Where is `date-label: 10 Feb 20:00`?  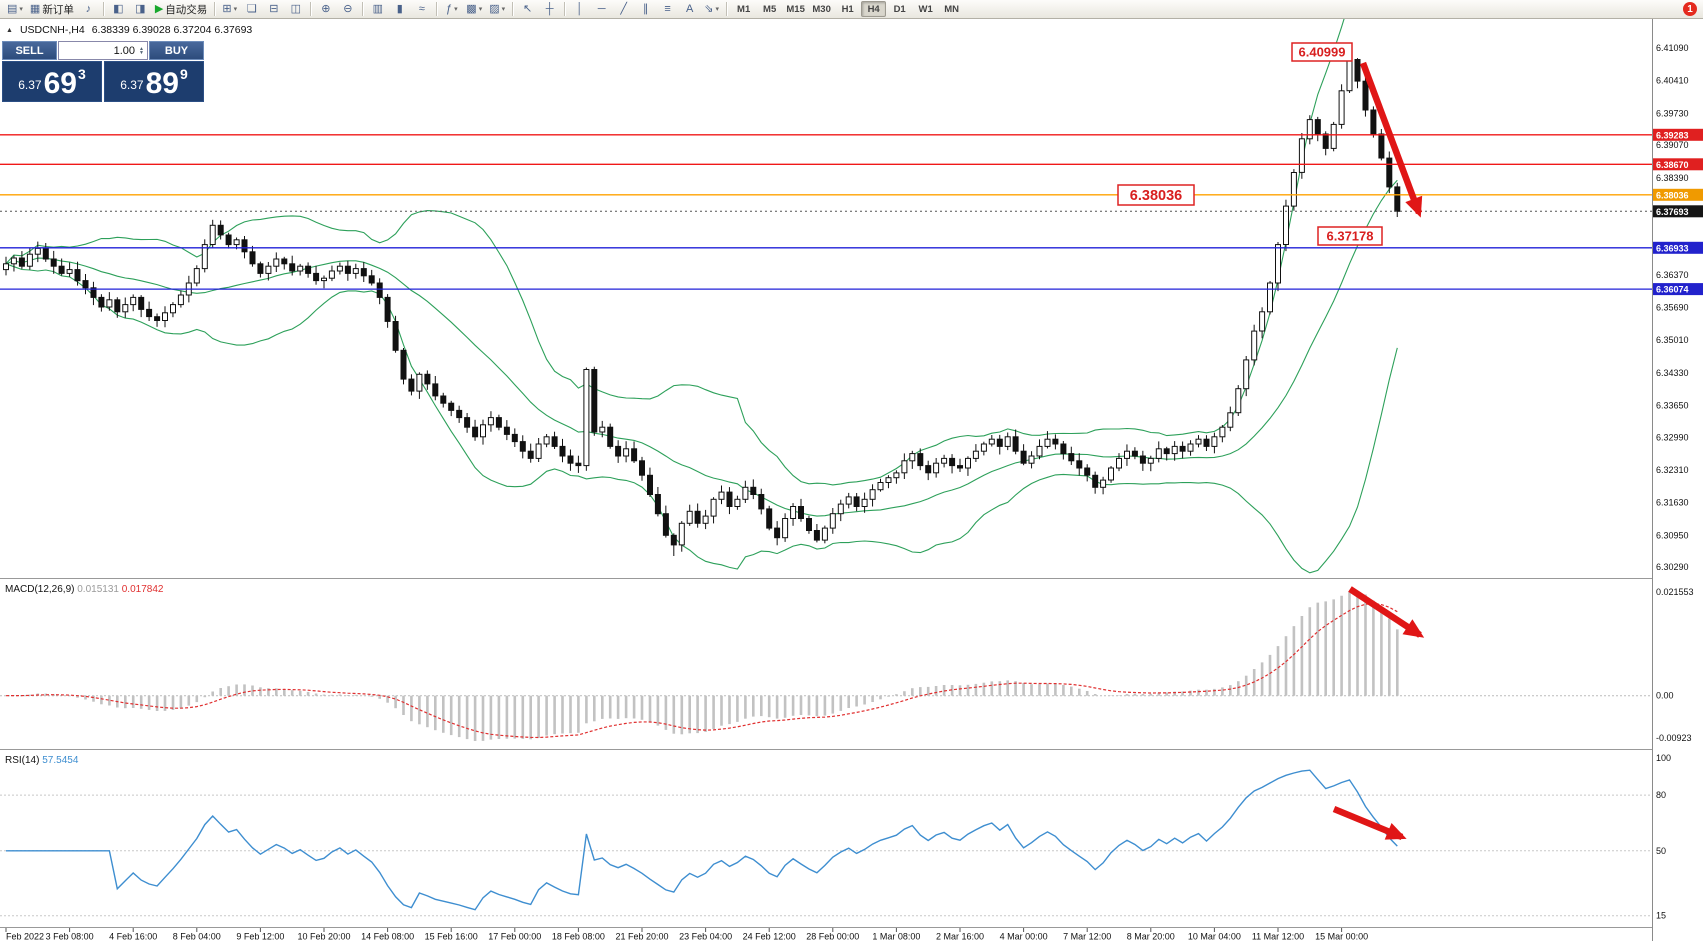 date-label: 10 Feb 20:00 is located at coordinates (323, 936).